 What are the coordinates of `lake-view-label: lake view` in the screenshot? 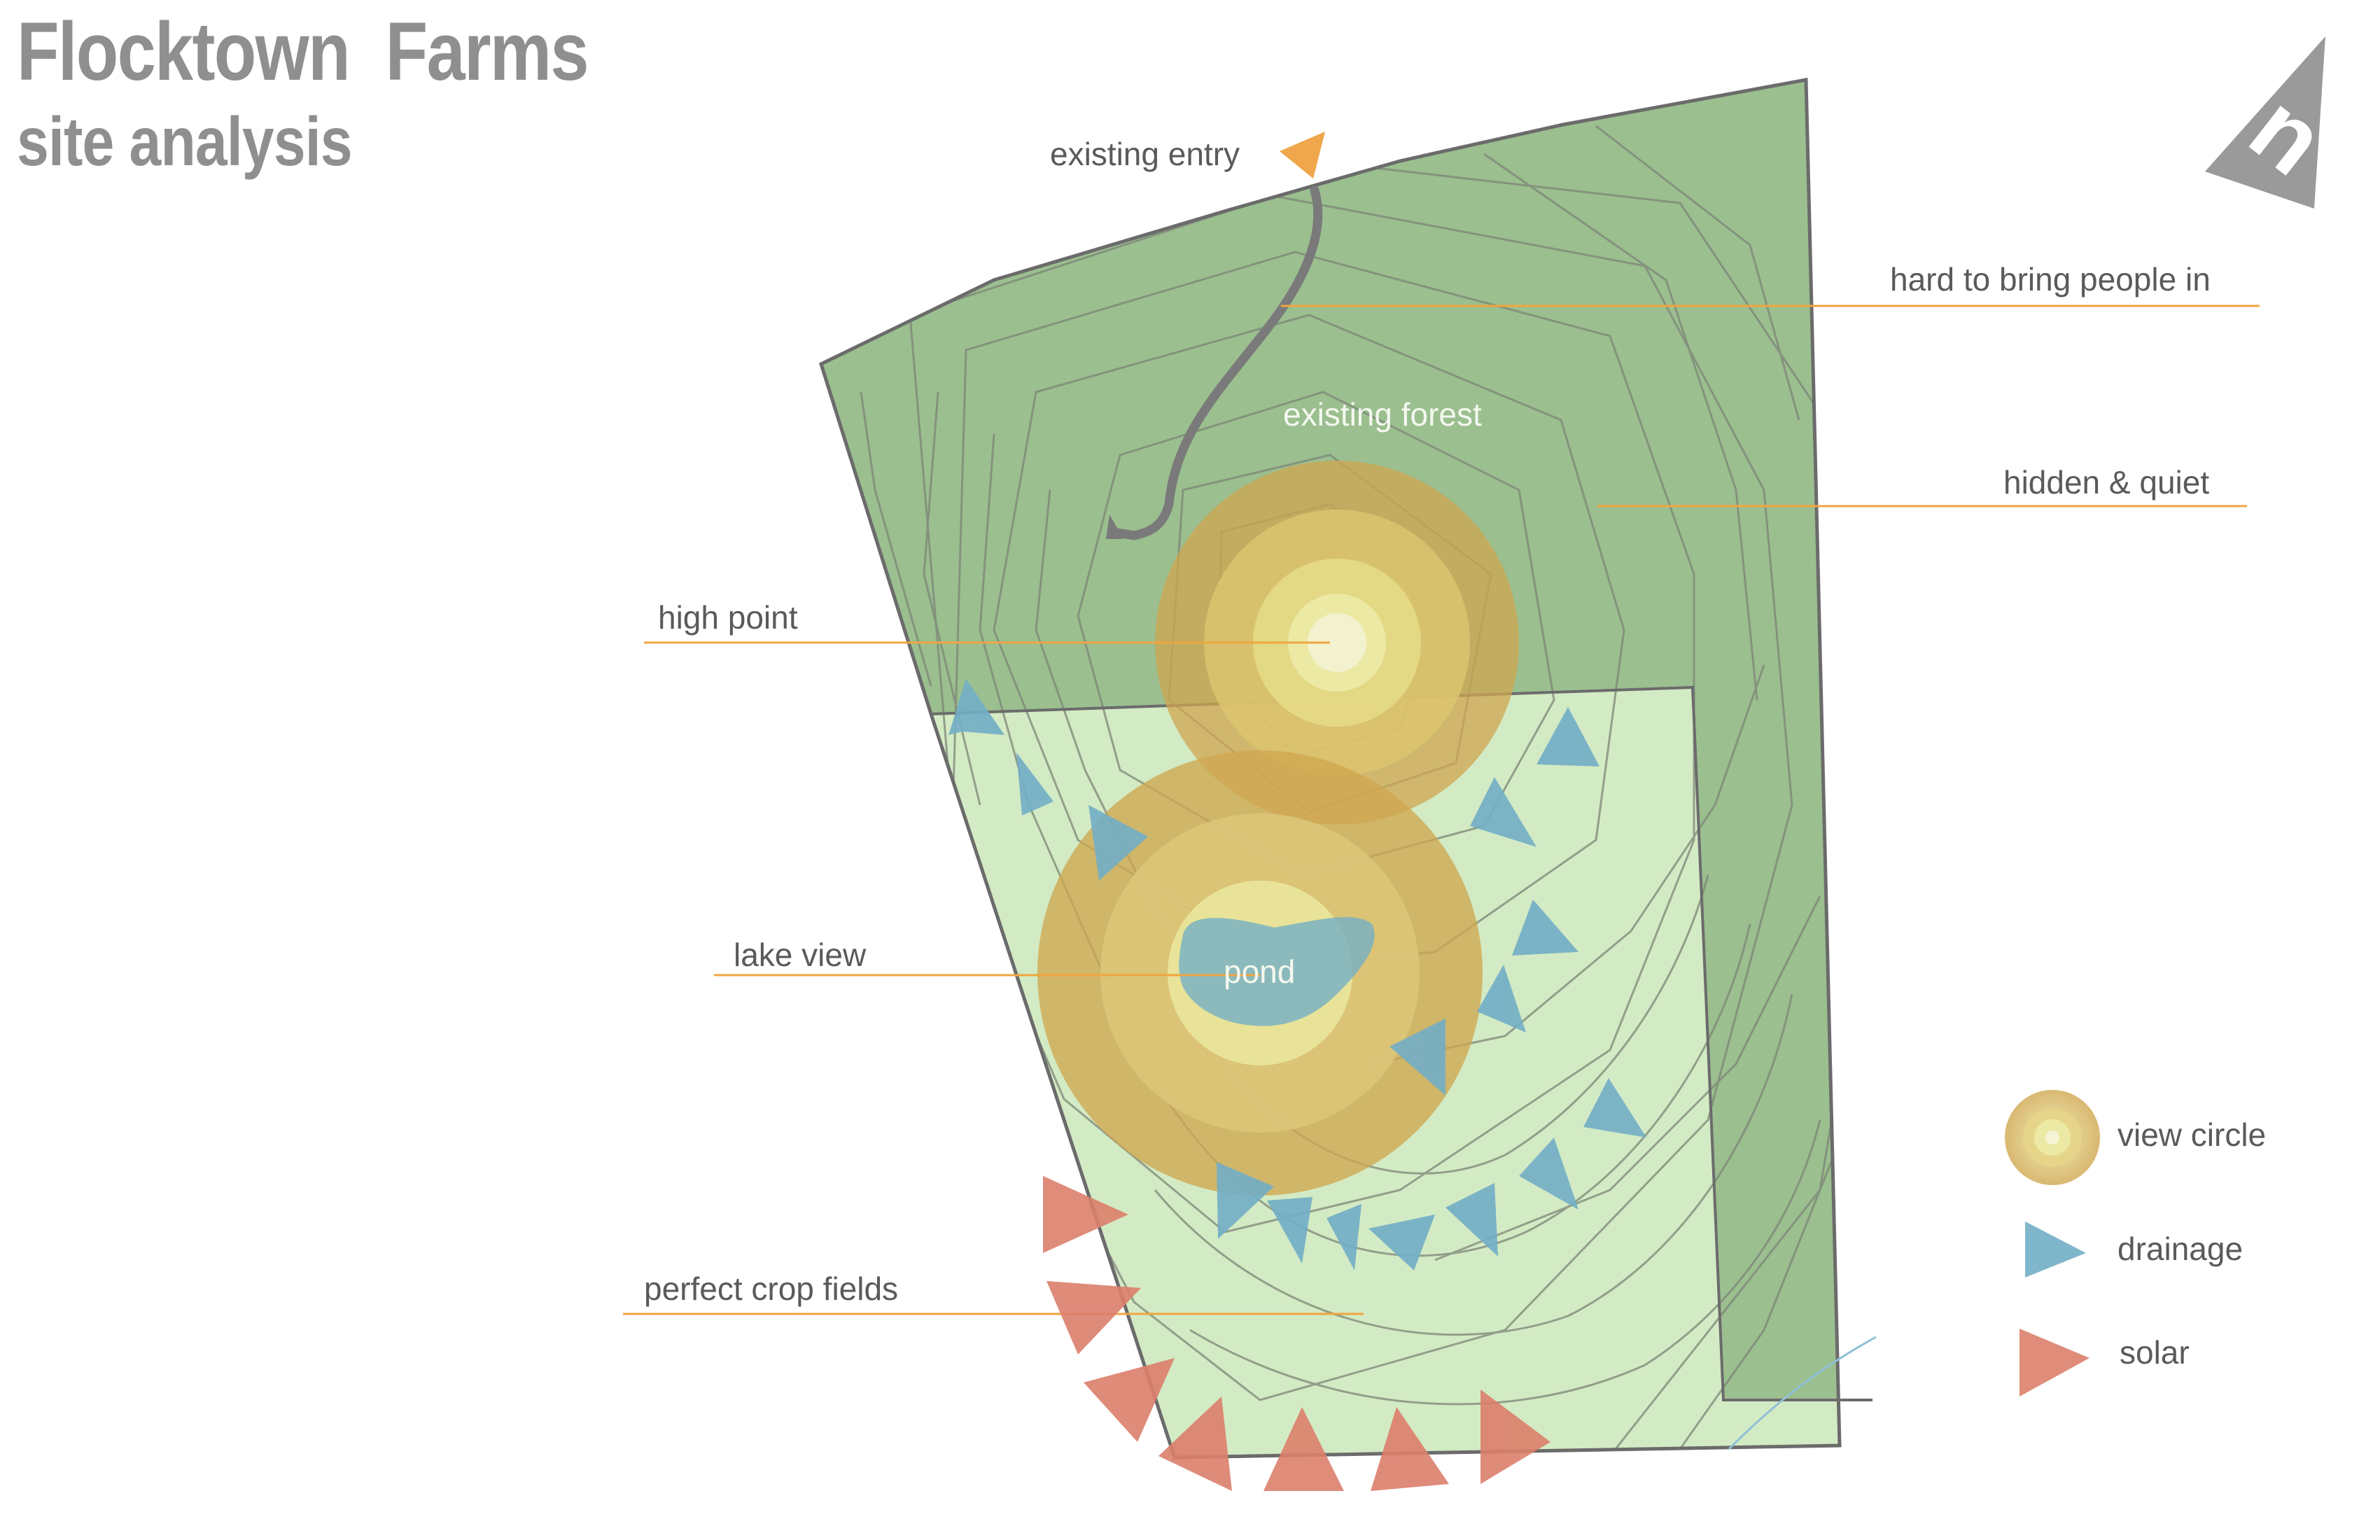 It's located at (800, 955).